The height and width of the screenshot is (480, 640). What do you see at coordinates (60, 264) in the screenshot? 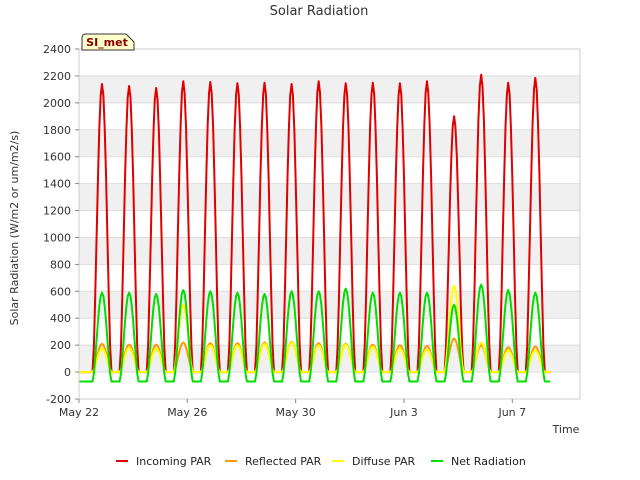
I see `y-tick-label: 800` at bounding box center [60, 264].